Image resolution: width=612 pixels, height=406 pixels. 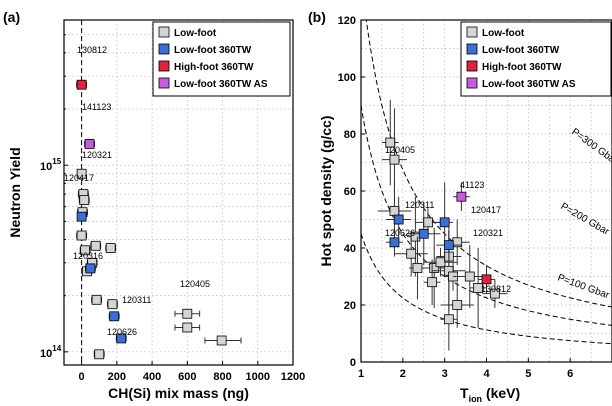 What do you see at coordinates (353, 363) in the screenshot?
I see `y-tick-label: 0` at bounding box center [353, 363].